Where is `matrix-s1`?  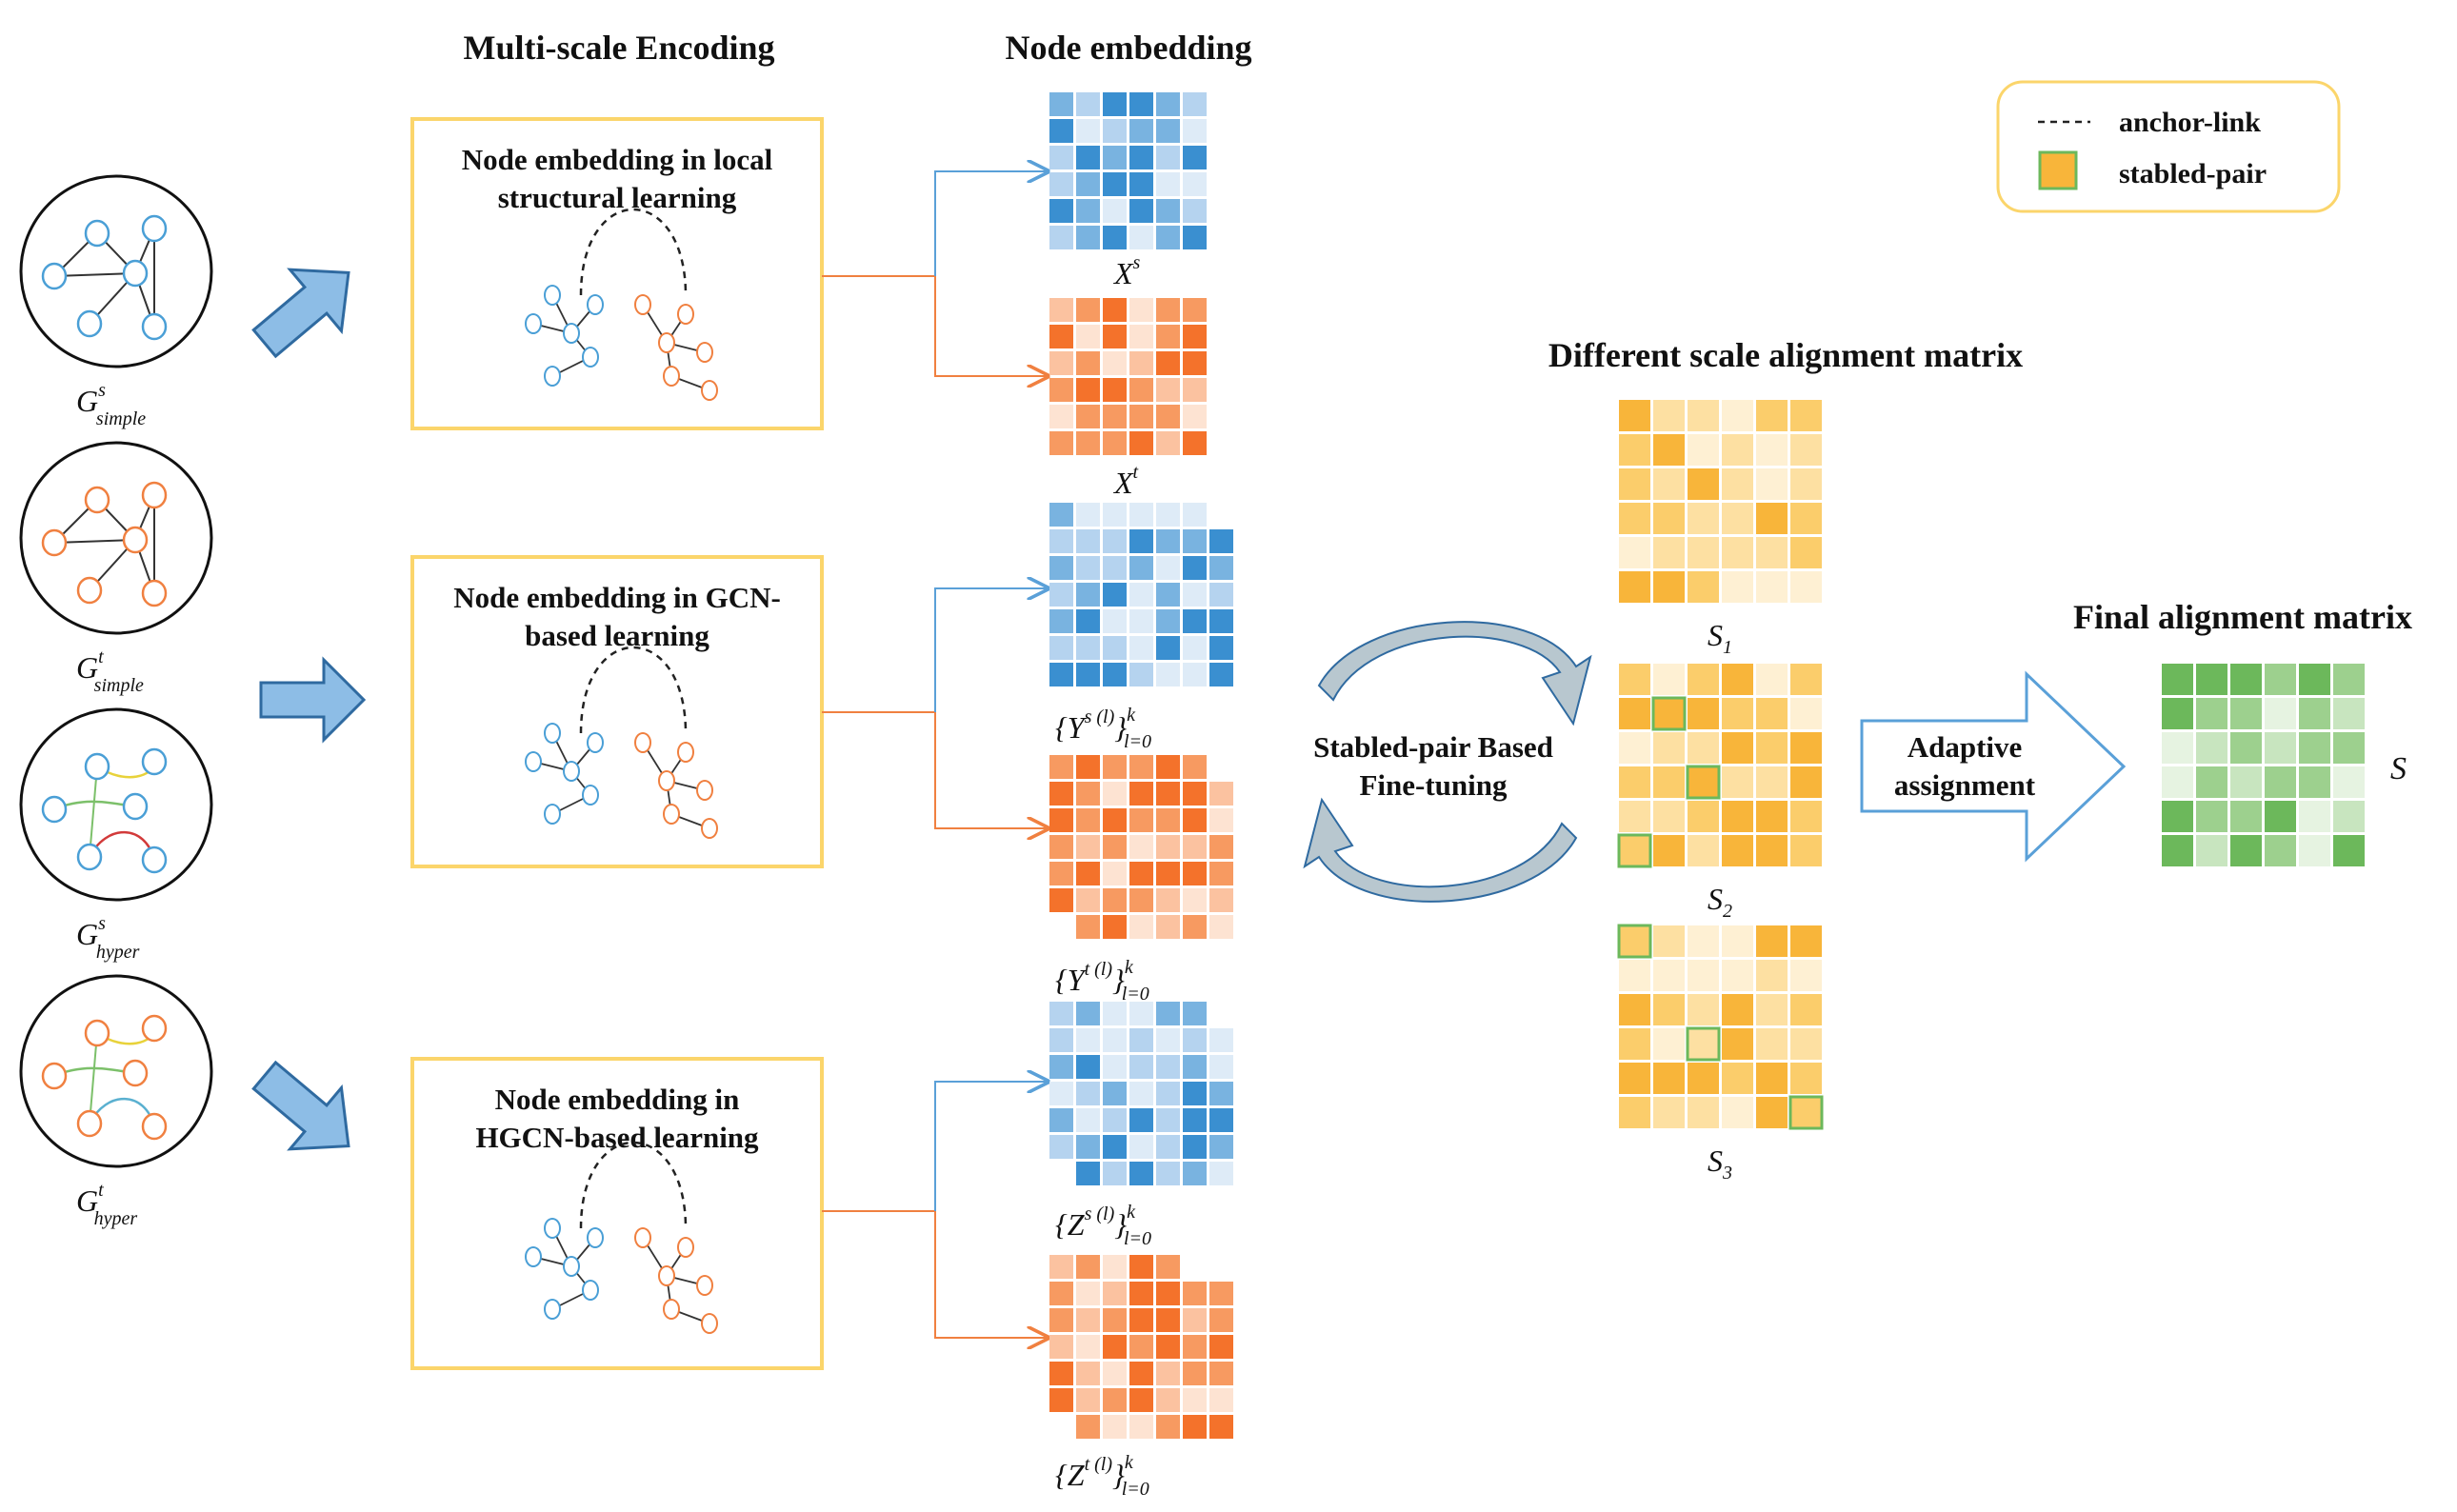 matrix-s1 is located at coordinates (1721, 501).